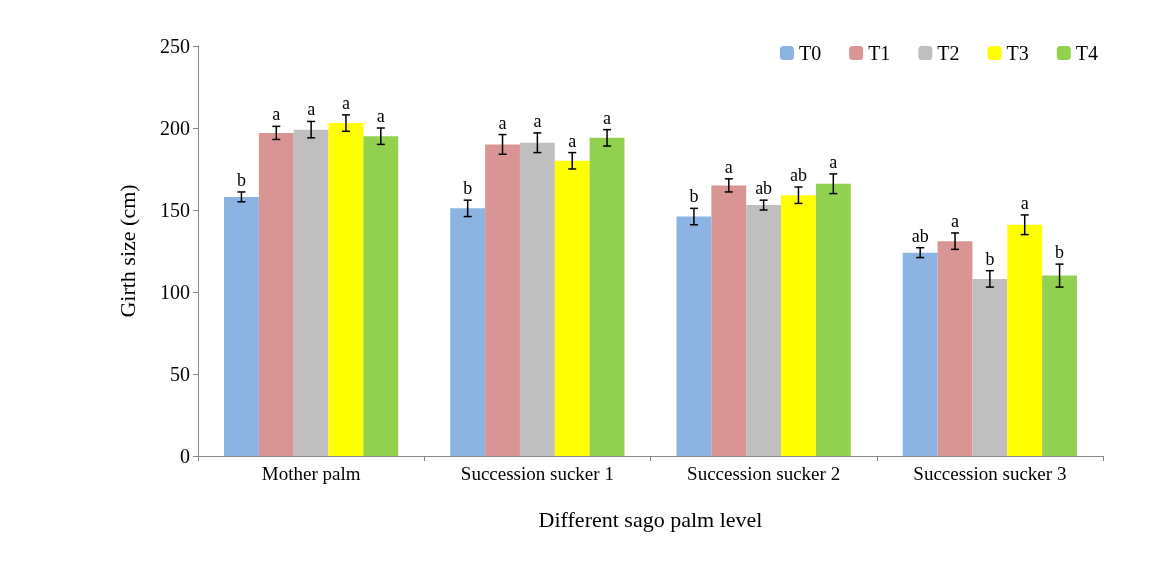 The width and height of the screenshot is (1151, 562). What do you see at coordinates (127, 251) in the screenshot?
I see `y-axis-title: Girth size (cm)` at bounding box center [127, 251].